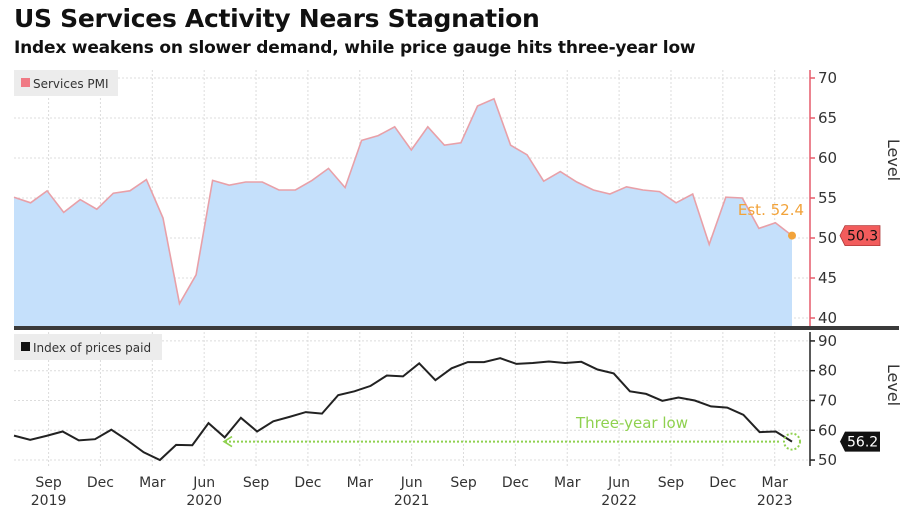 The height and width of the screenshot is (510, 900). I want to click on upper-last-badge-bg, so click(860, 235).